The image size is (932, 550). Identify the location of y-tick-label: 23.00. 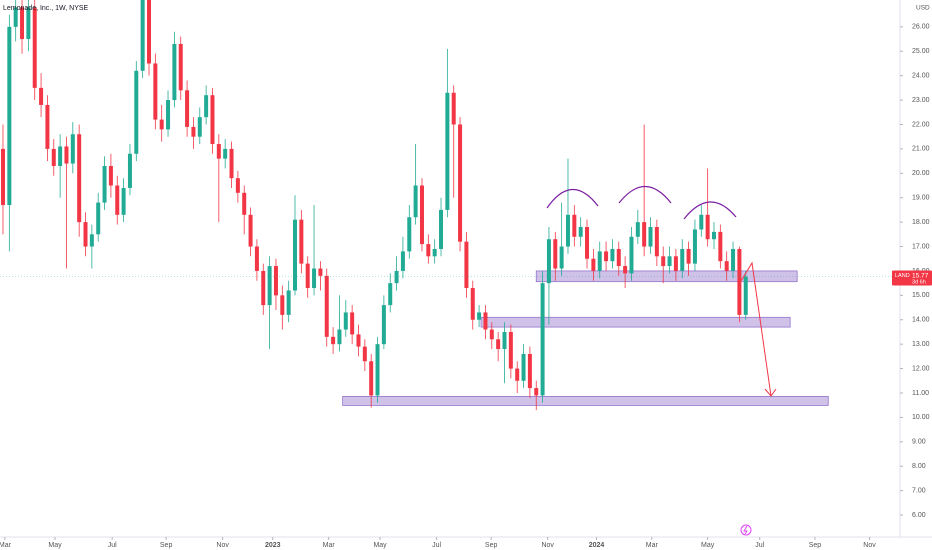
(921, 100).